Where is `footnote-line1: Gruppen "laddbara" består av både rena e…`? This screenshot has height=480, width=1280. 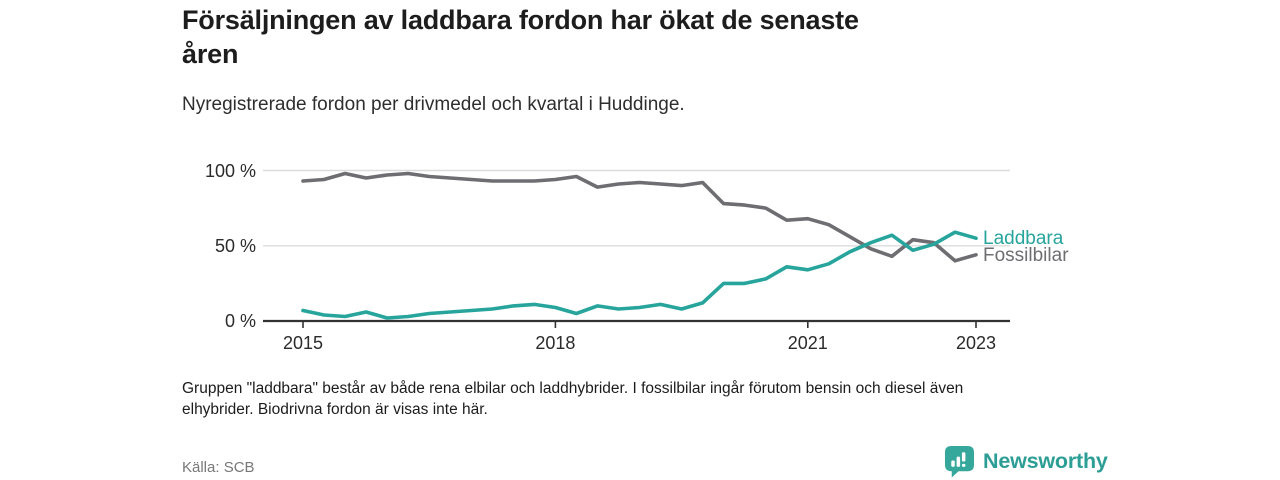
footnote-line1: Gruppen "laddbara" består av både rena e… is located at coordinates (573, 388).